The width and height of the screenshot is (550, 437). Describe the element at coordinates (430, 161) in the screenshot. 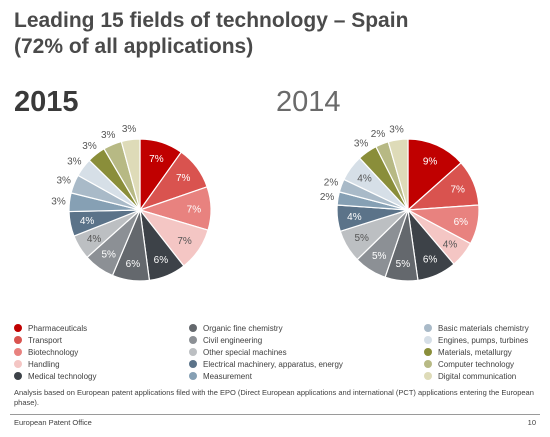

I see `pie-label-2014-1: 9%` at that location.